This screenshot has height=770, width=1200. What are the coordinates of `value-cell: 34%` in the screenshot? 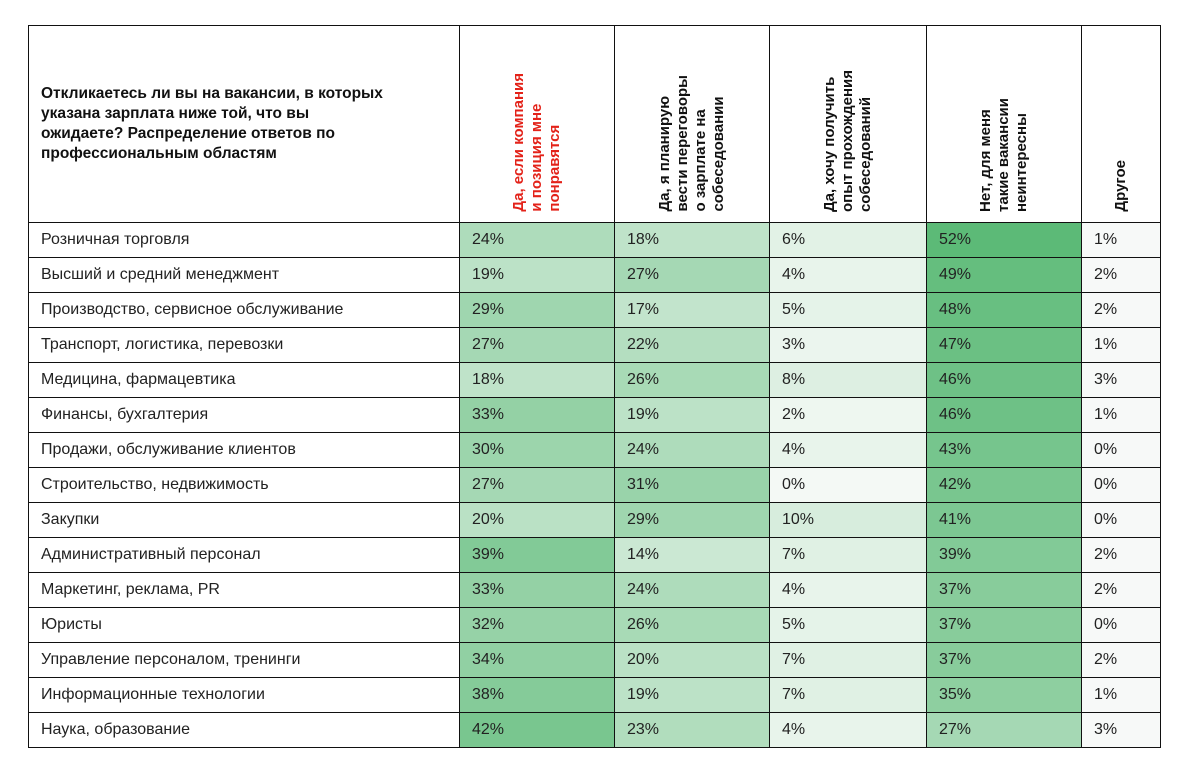 It's located at (537, 660).